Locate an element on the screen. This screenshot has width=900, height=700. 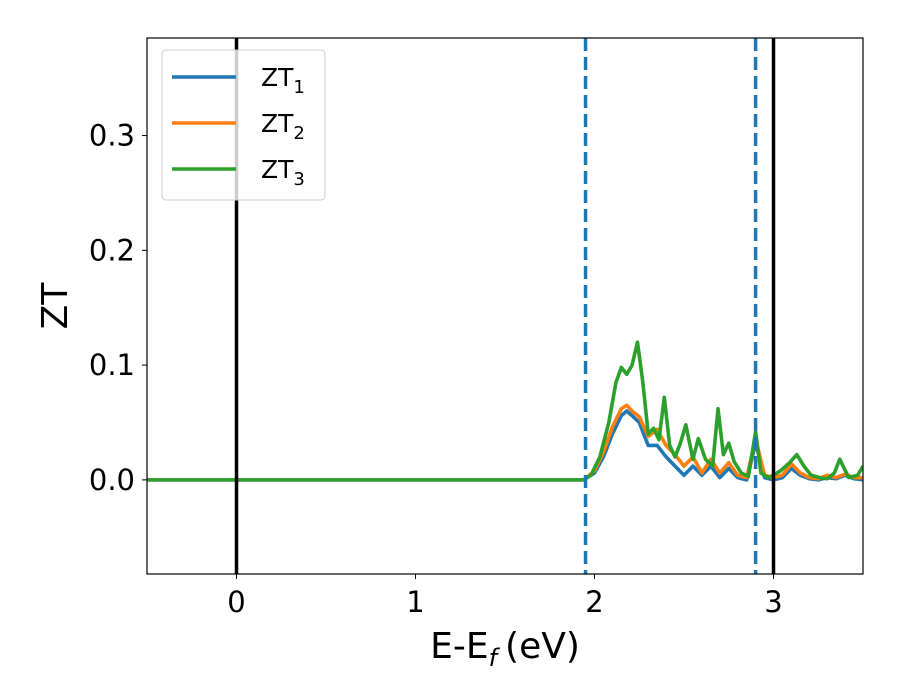
legend-box is located at coordinates (243, 125).